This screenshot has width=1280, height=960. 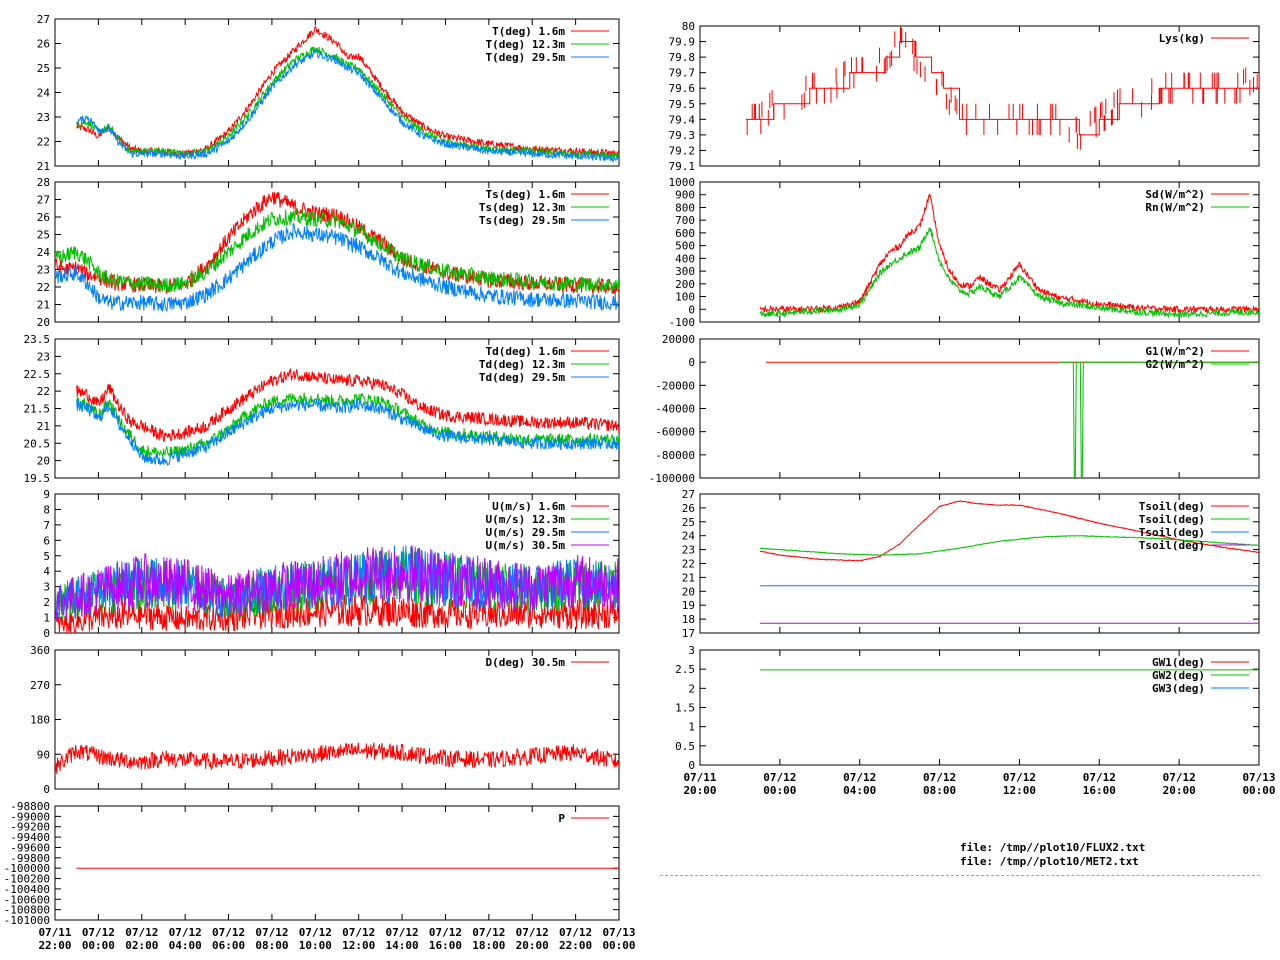 I want to click on legend-label: G2(W/m^2), so click(x=1175, y=364).